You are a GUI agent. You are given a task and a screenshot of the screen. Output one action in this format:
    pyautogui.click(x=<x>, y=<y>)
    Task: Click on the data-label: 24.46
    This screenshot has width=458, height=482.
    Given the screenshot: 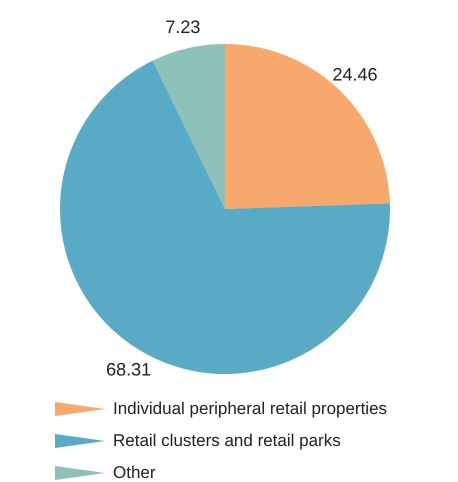 What is the action you would take?
    pyautogui.click(x=355, y=74)
    